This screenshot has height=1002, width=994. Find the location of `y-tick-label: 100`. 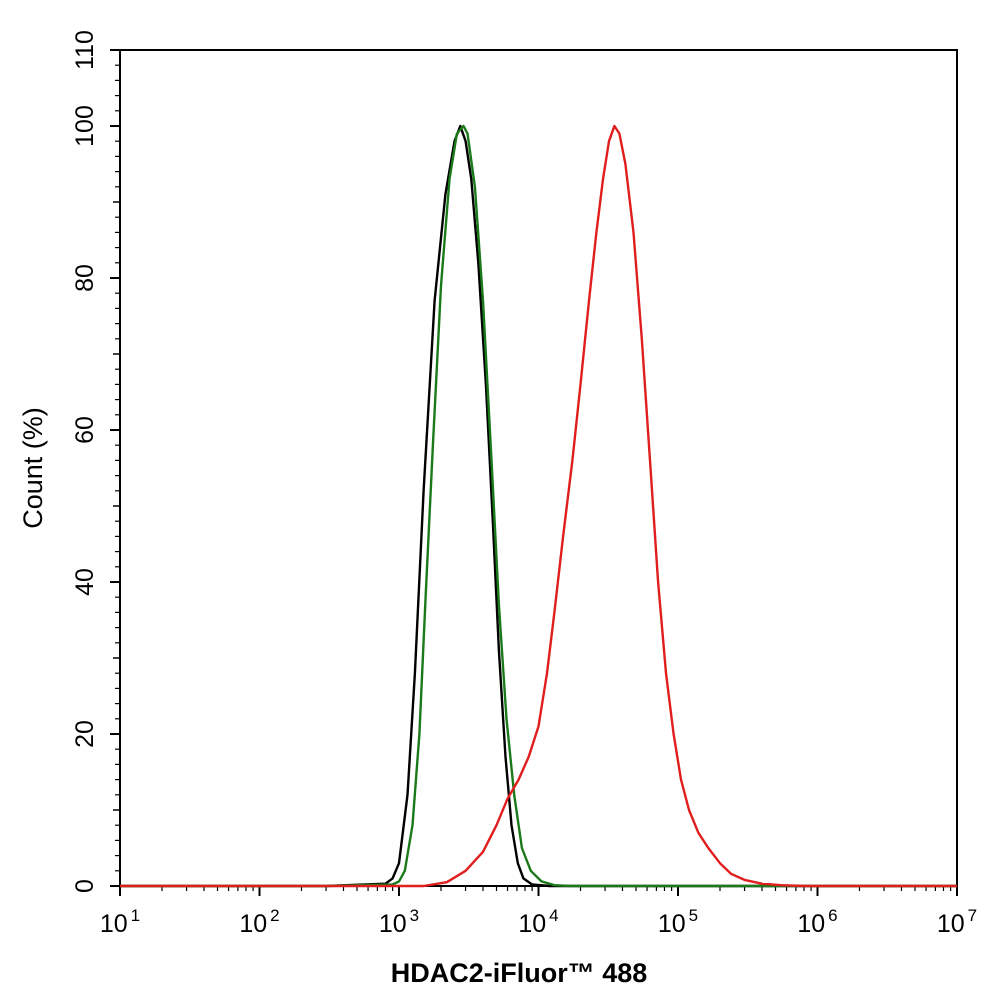

y-tick-label: 100 is located at coordinates (85, 126).